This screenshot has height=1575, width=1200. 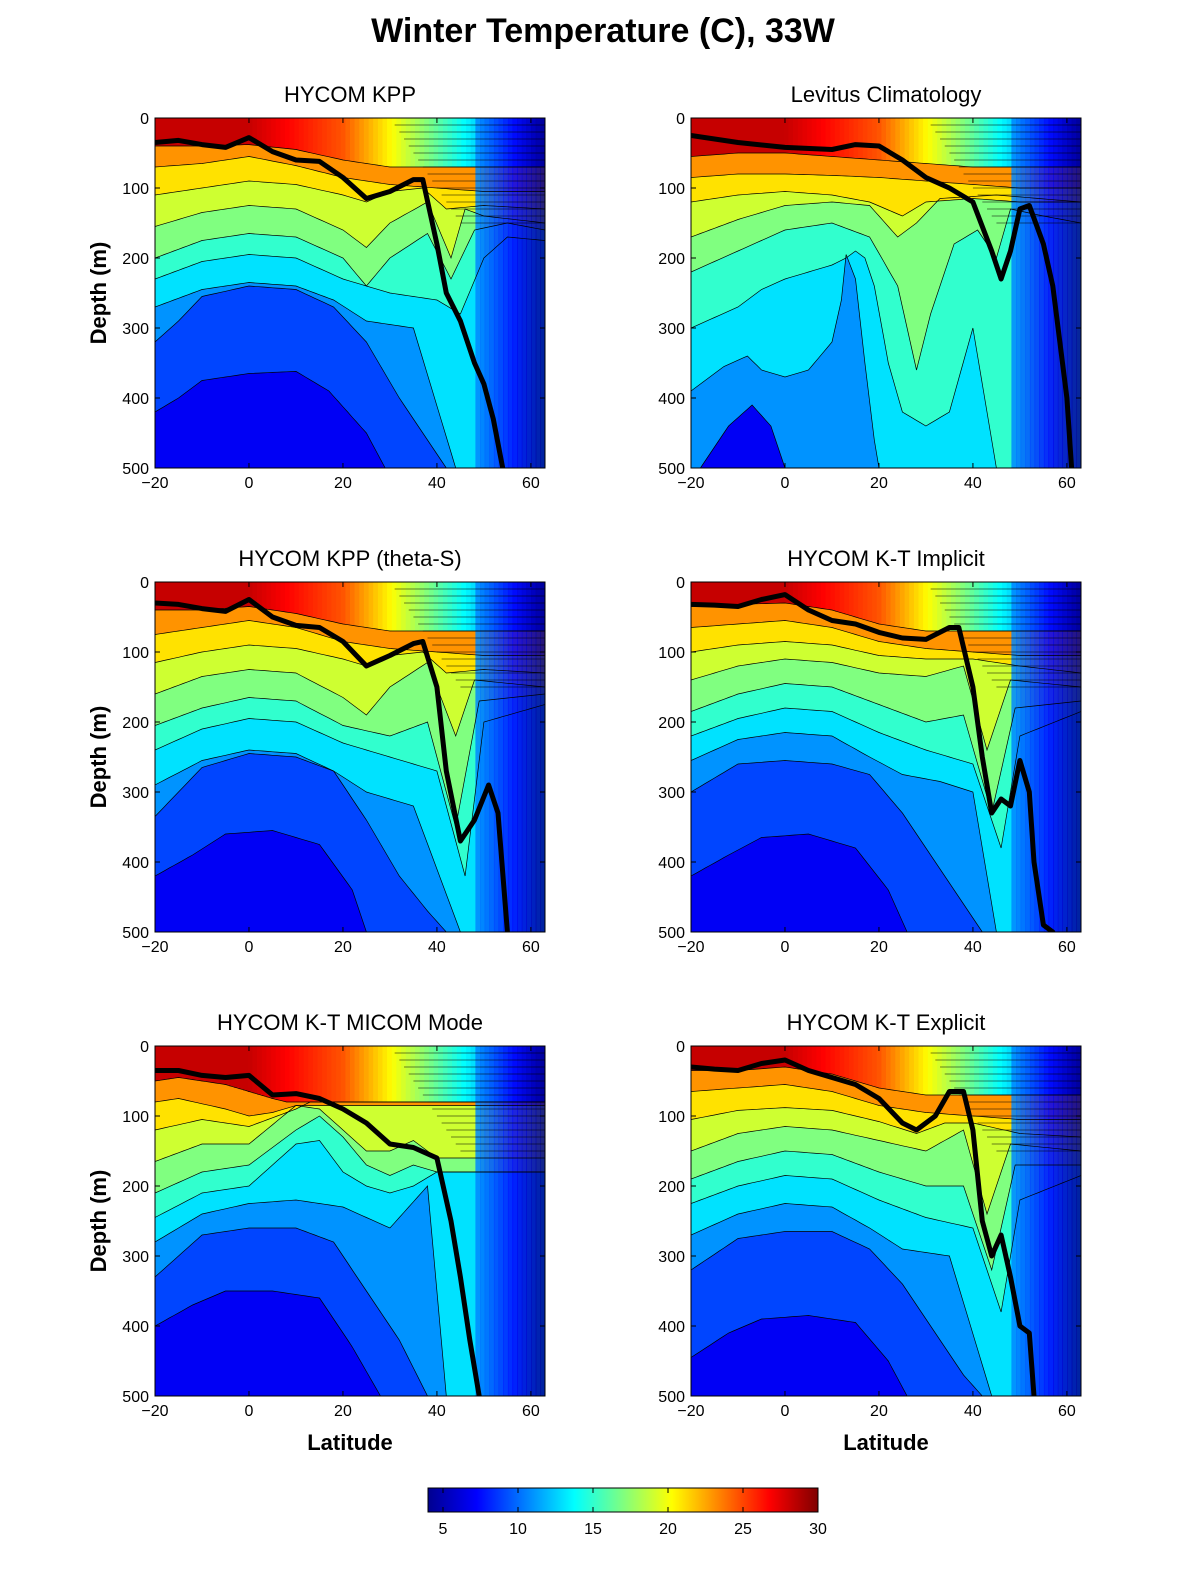 I want to click on x-tick-label: 60, so click(x=1067, y=1411).